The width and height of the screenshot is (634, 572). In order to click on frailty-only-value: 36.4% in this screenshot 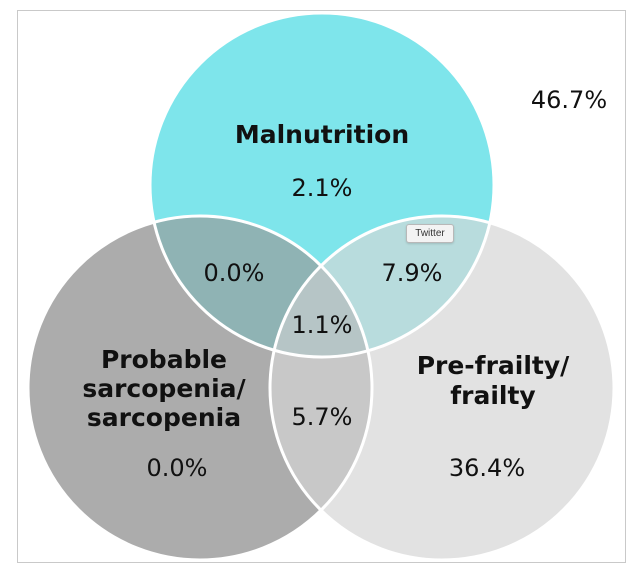, I will do `click(487, 468)`.